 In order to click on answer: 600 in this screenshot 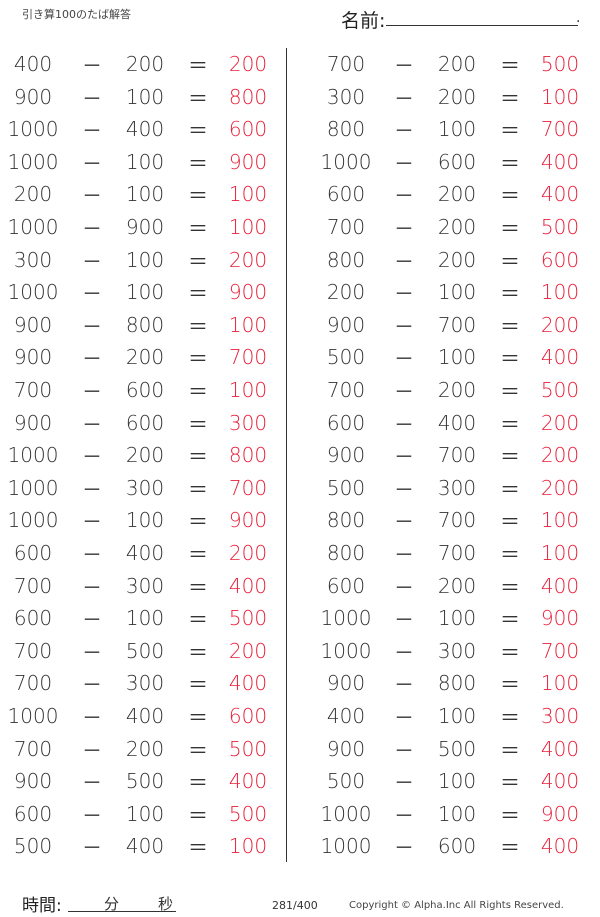, I will do `click(248, 129)`.